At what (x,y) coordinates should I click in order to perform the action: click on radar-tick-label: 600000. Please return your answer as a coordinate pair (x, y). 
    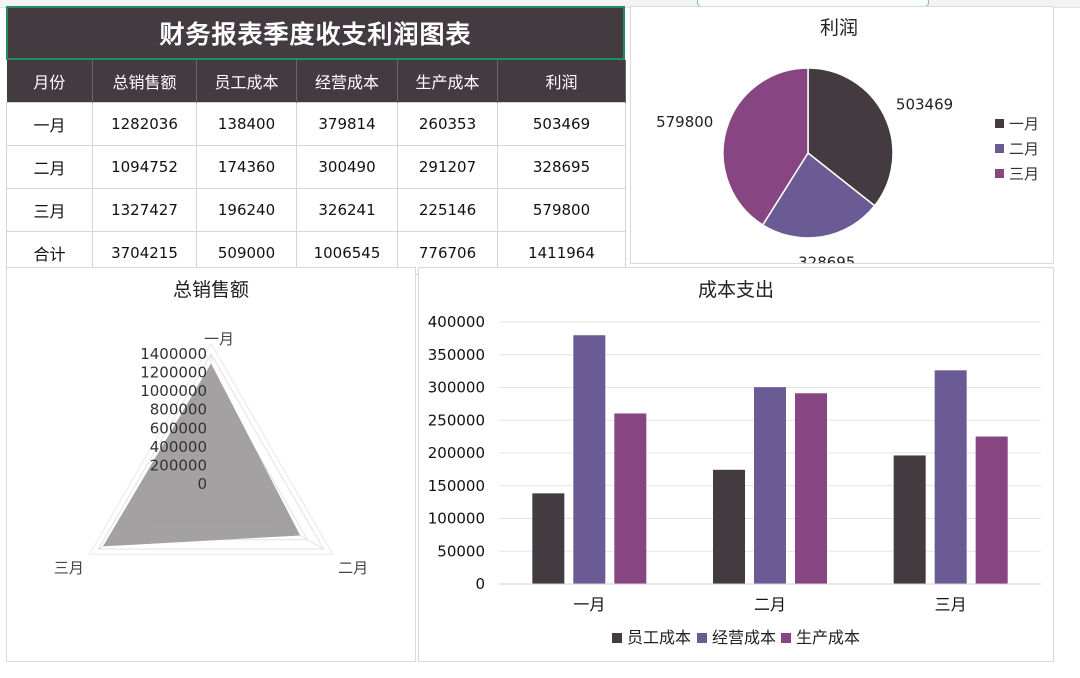
    Looking at the image, I should click on (178, 428).